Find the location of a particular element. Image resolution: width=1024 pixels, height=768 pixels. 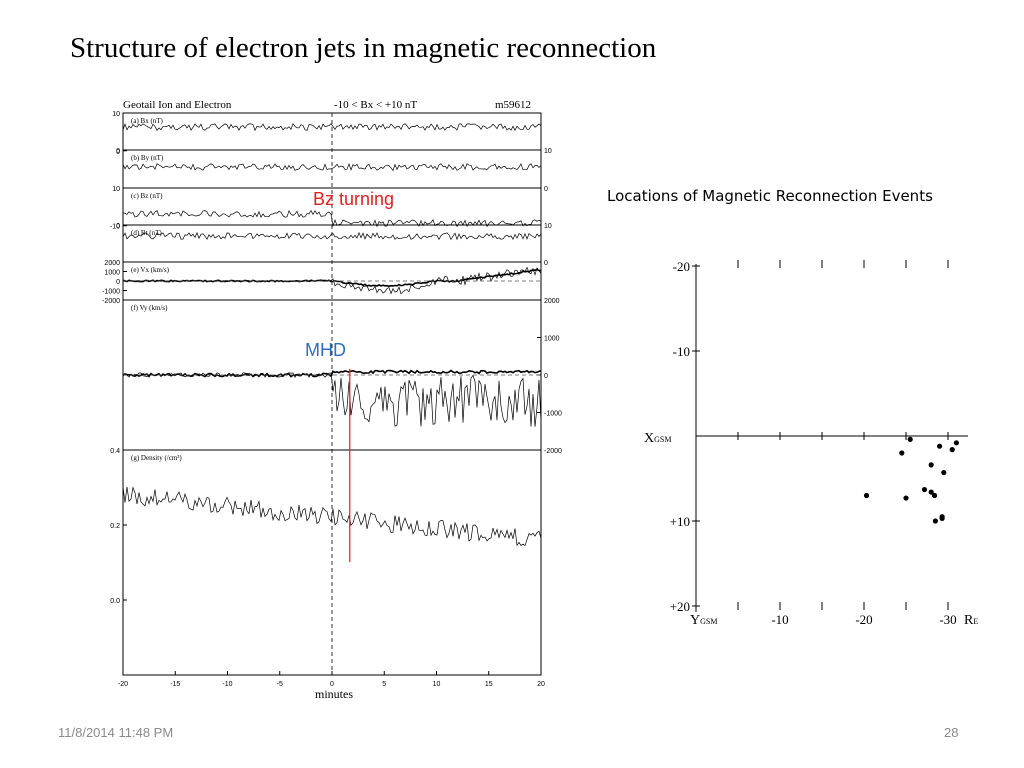

panel-label: (c) Bz (nT) is located at coordinates (147, 196).